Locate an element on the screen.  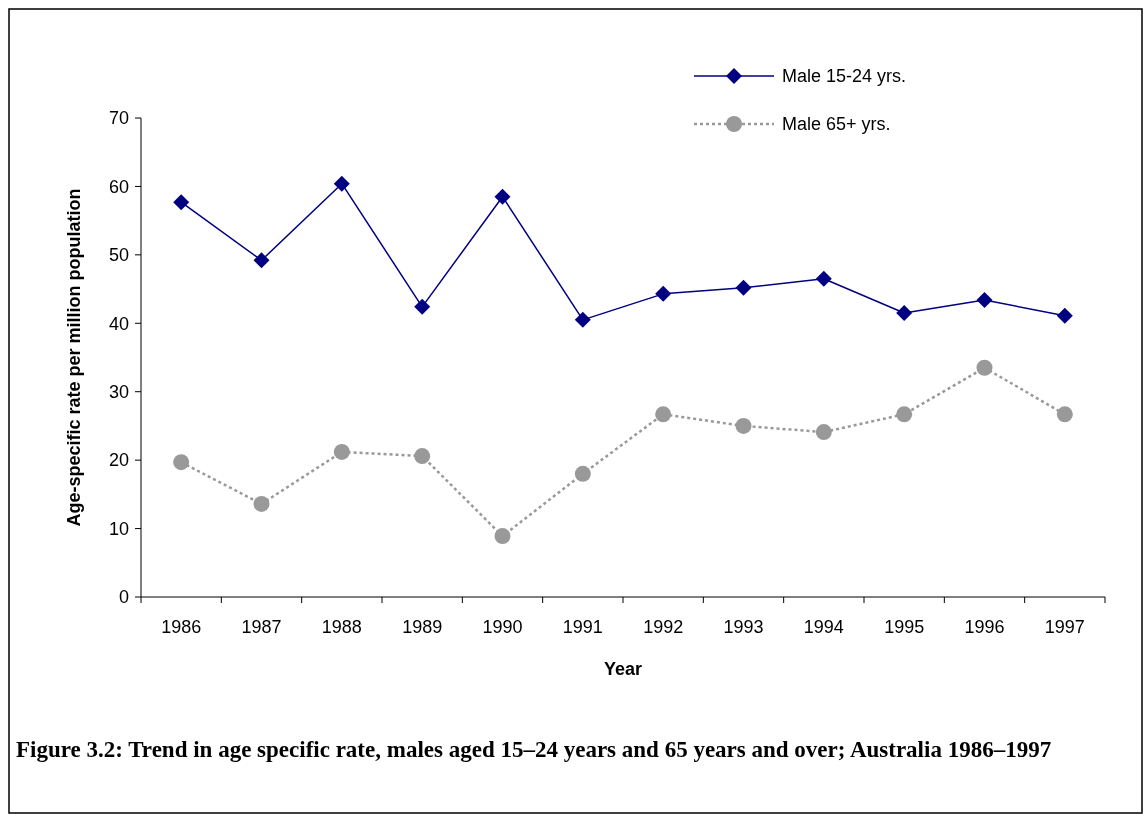
x-tick-label: 1986 is located at coordinates (181, 627).